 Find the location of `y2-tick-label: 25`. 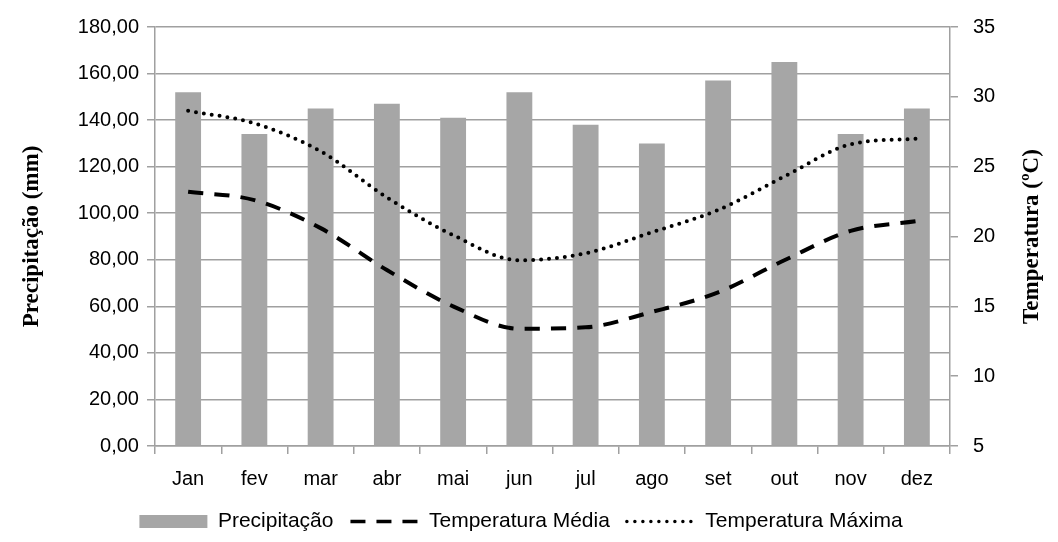

y2-tick-label: 25 is located at coordinates (984, 165).